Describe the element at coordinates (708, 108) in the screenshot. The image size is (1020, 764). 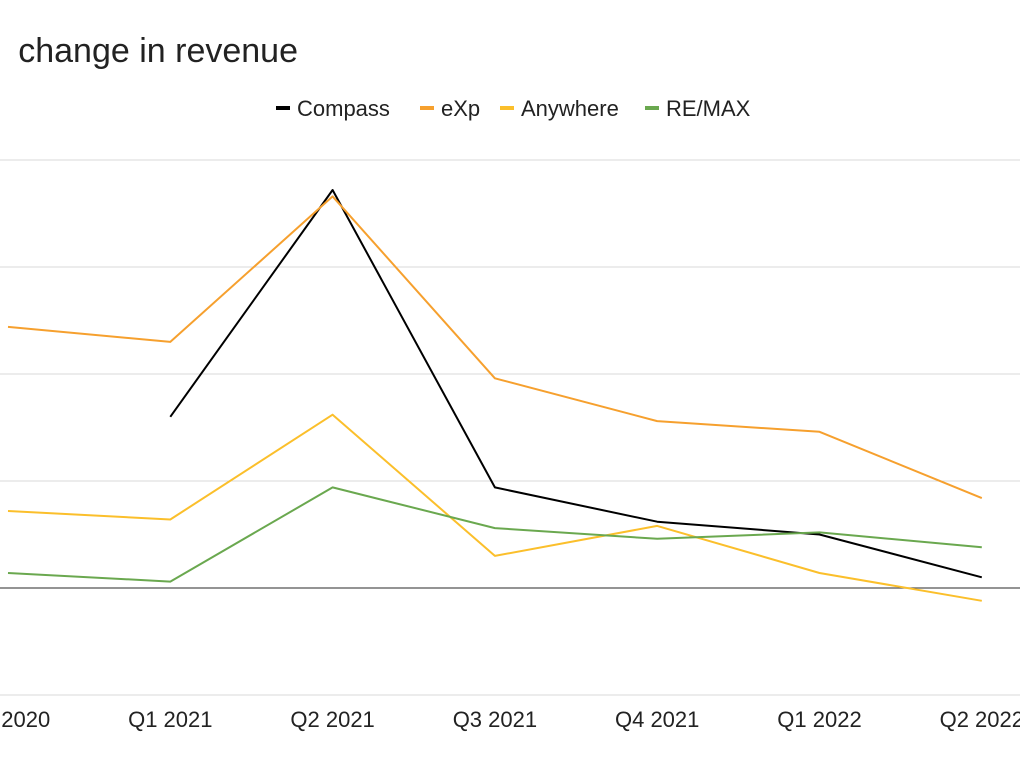
I see `legend-label: RE/MAX` at that location.